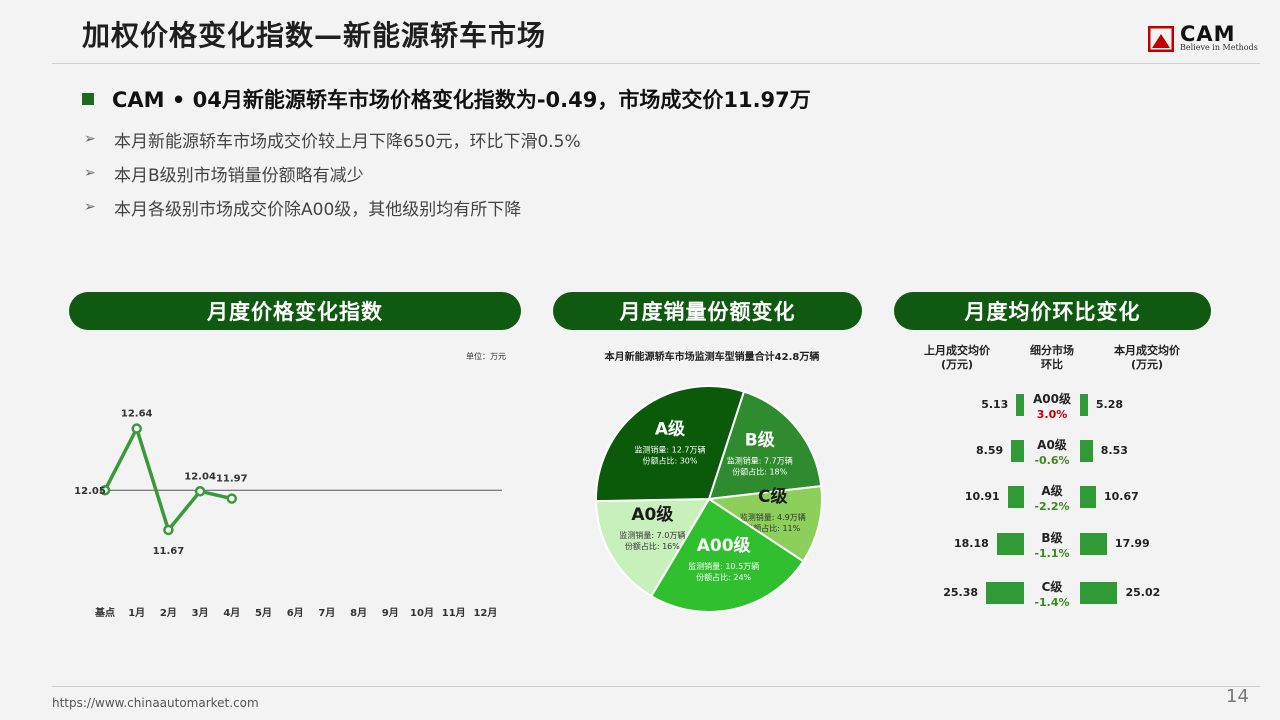 The height and width of the screenshot is (720, 1280). I want to click on footer-url: https://www.chinaautomarket.com, so click(155, 703).